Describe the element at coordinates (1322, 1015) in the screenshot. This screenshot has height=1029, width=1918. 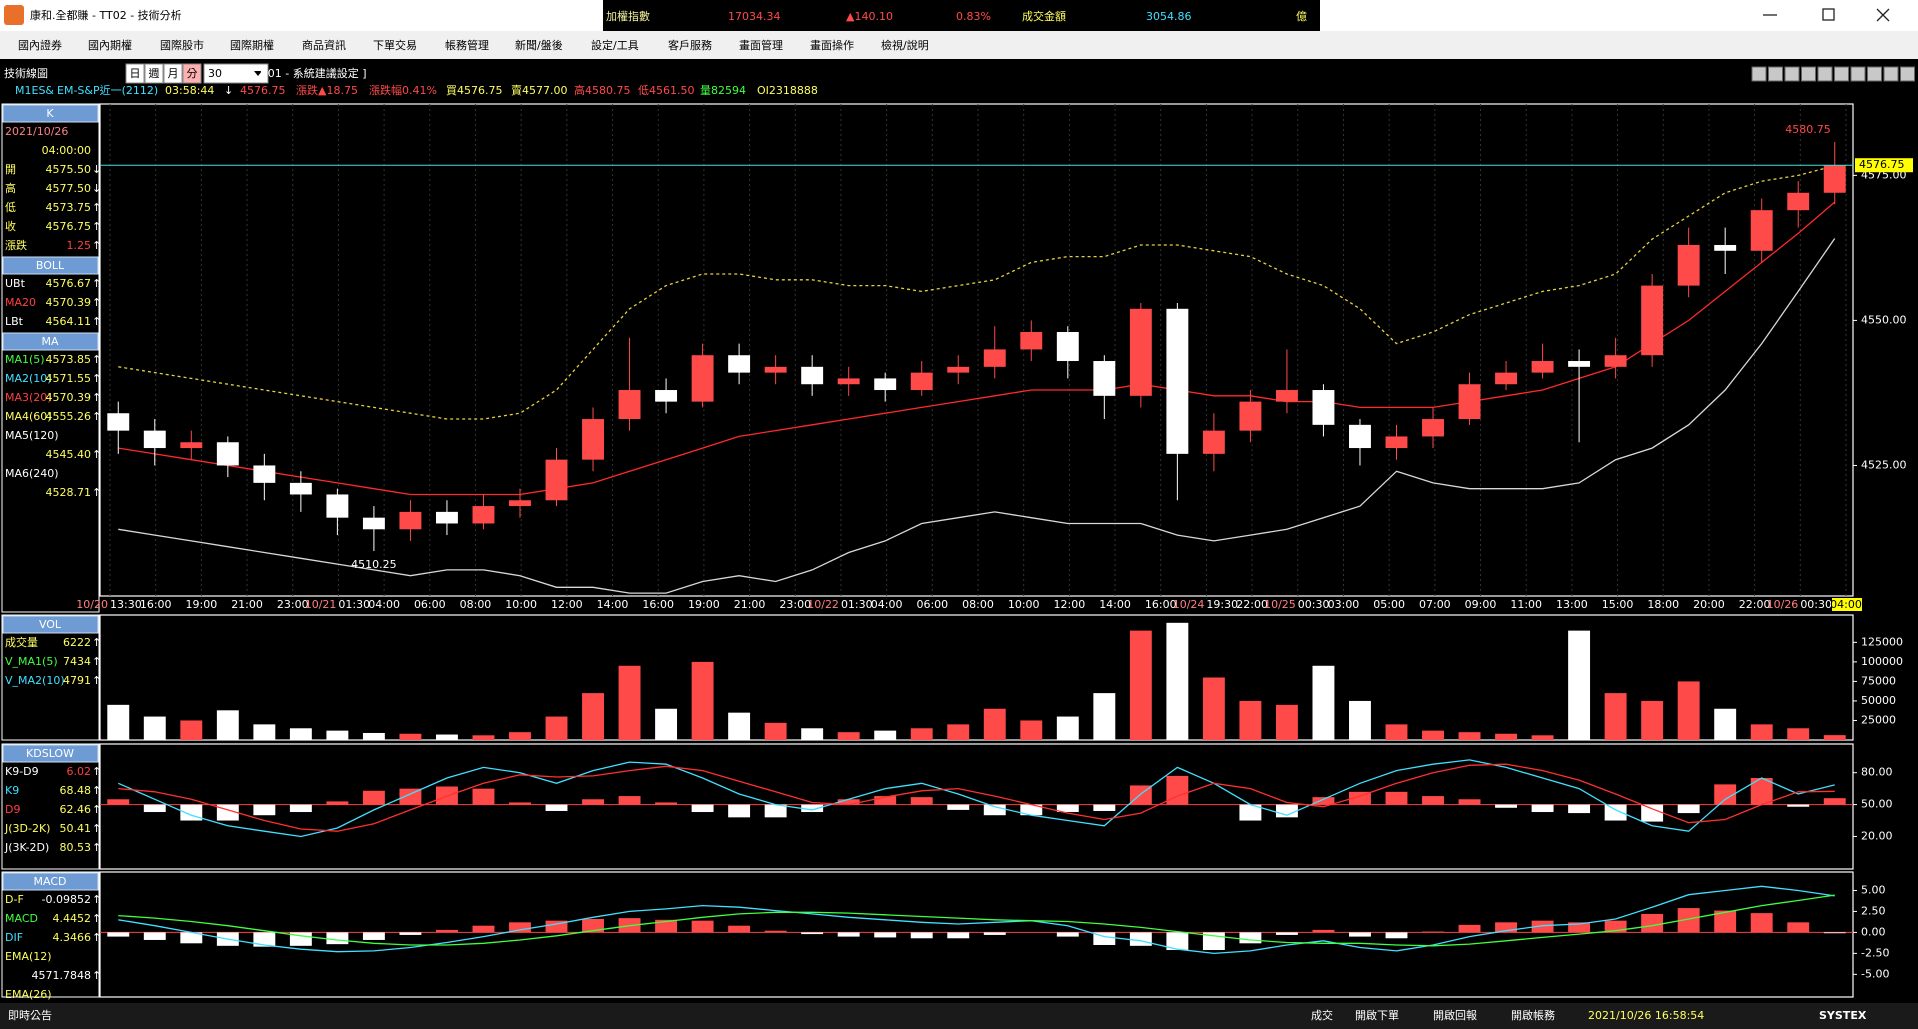
I see `status-item: 成交` at that location.